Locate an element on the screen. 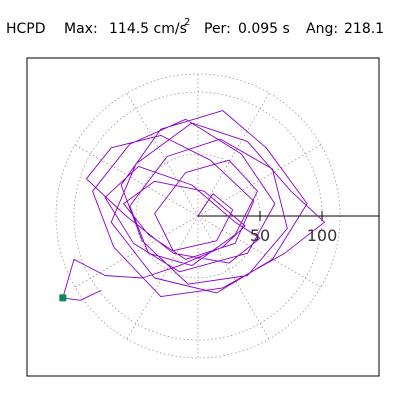 Image resolution: width=400 pixels, height=400 pixels. tick-label-0: 50 is located at coordinates (260, 235).